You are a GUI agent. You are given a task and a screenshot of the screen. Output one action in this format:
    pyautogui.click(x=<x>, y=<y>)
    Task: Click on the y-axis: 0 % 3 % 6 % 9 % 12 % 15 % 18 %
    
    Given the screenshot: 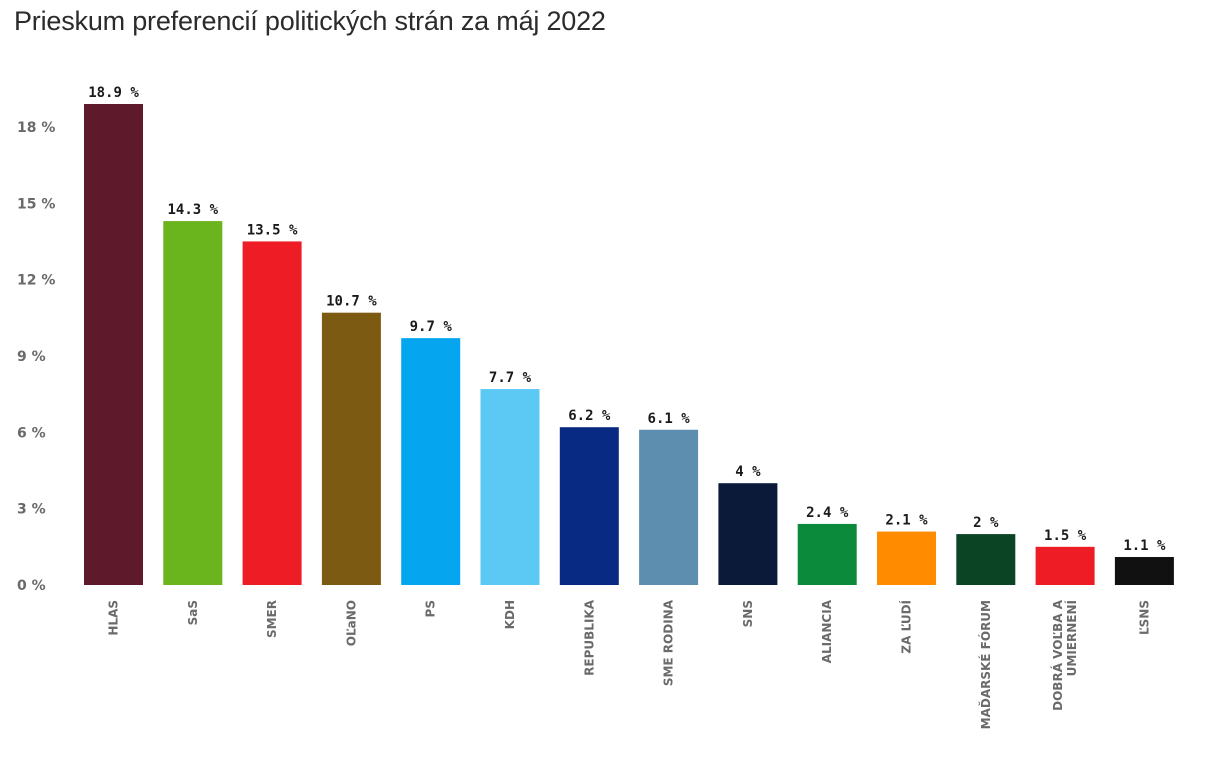 What is the action you would take?
    pyautogui.click(x=36, y=357)
    